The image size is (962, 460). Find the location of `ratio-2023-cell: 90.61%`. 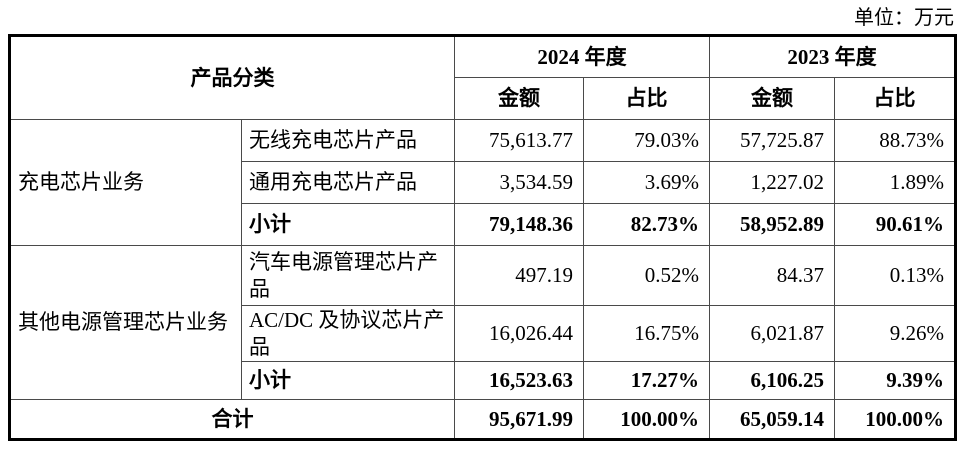

ratio-2023-cell: 90.61% is located at coordinates (895, 224).